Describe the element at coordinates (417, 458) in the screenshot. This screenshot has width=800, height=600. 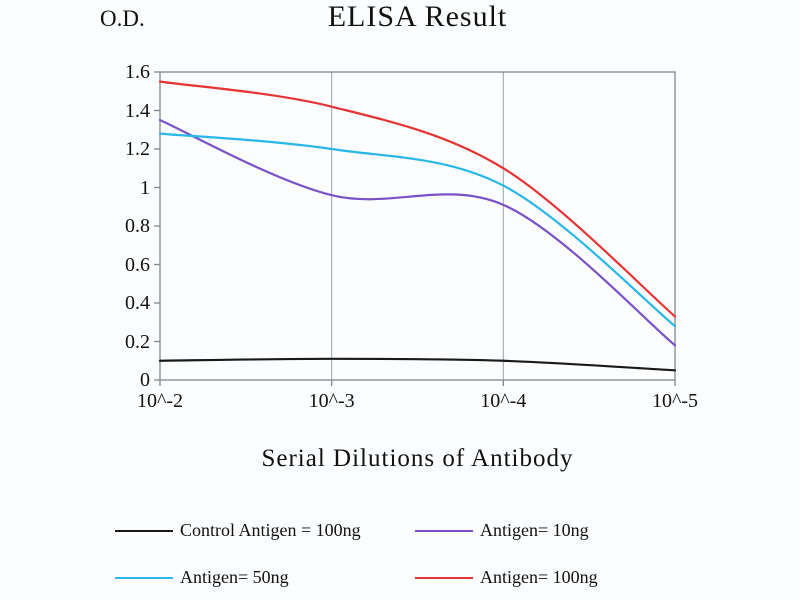
I see `x-axis-title: Serial Dilutions of Antibody` at that location.